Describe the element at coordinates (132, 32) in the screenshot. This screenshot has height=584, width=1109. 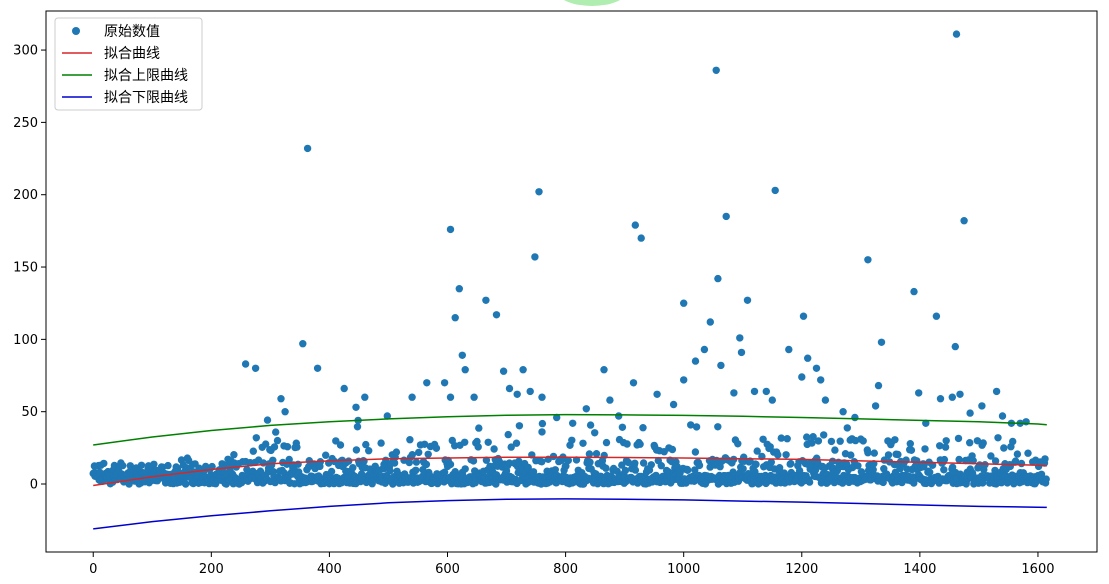
I see `legend-label-raw: 原始数值` at that location.